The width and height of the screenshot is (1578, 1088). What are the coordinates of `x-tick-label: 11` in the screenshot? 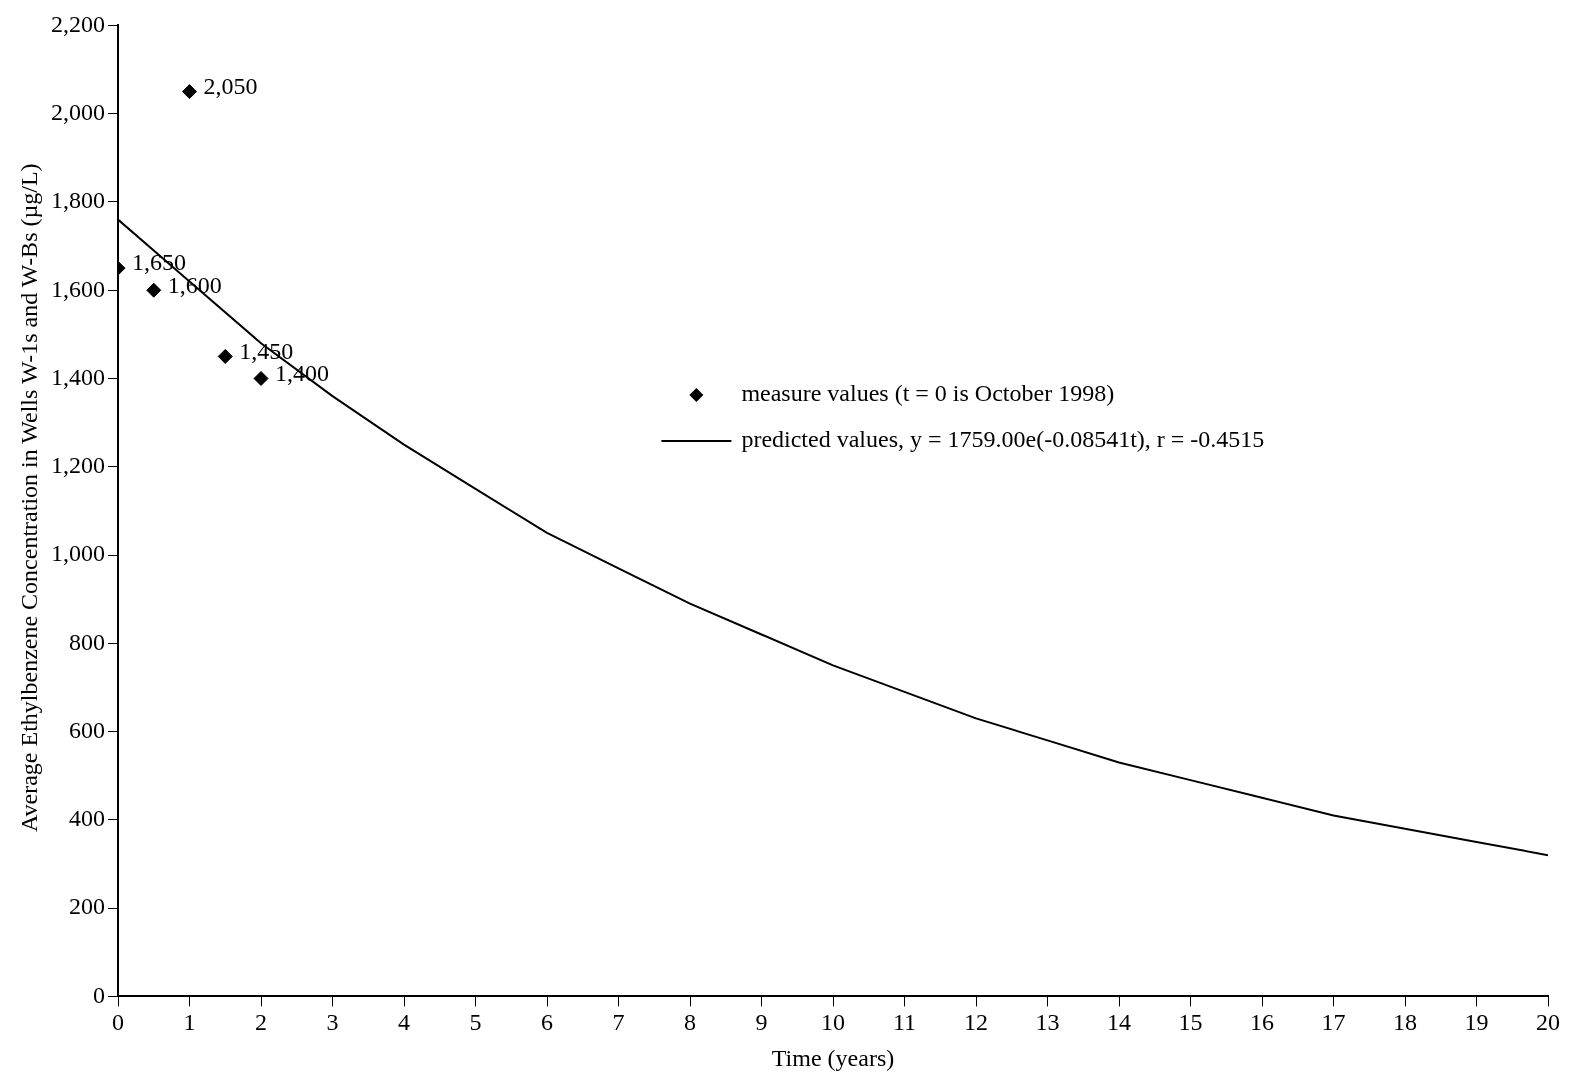 It's located at (904, 1022).